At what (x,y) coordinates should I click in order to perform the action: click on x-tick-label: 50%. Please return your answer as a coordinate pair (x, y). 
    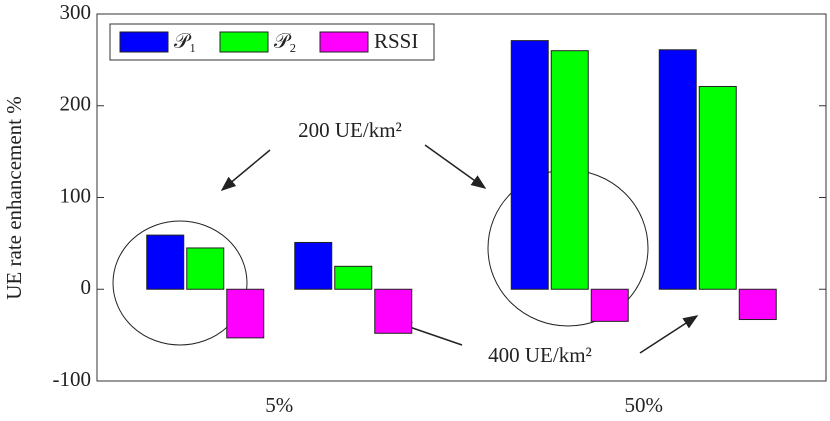
    Looking at the image, I should click on (644, 405).